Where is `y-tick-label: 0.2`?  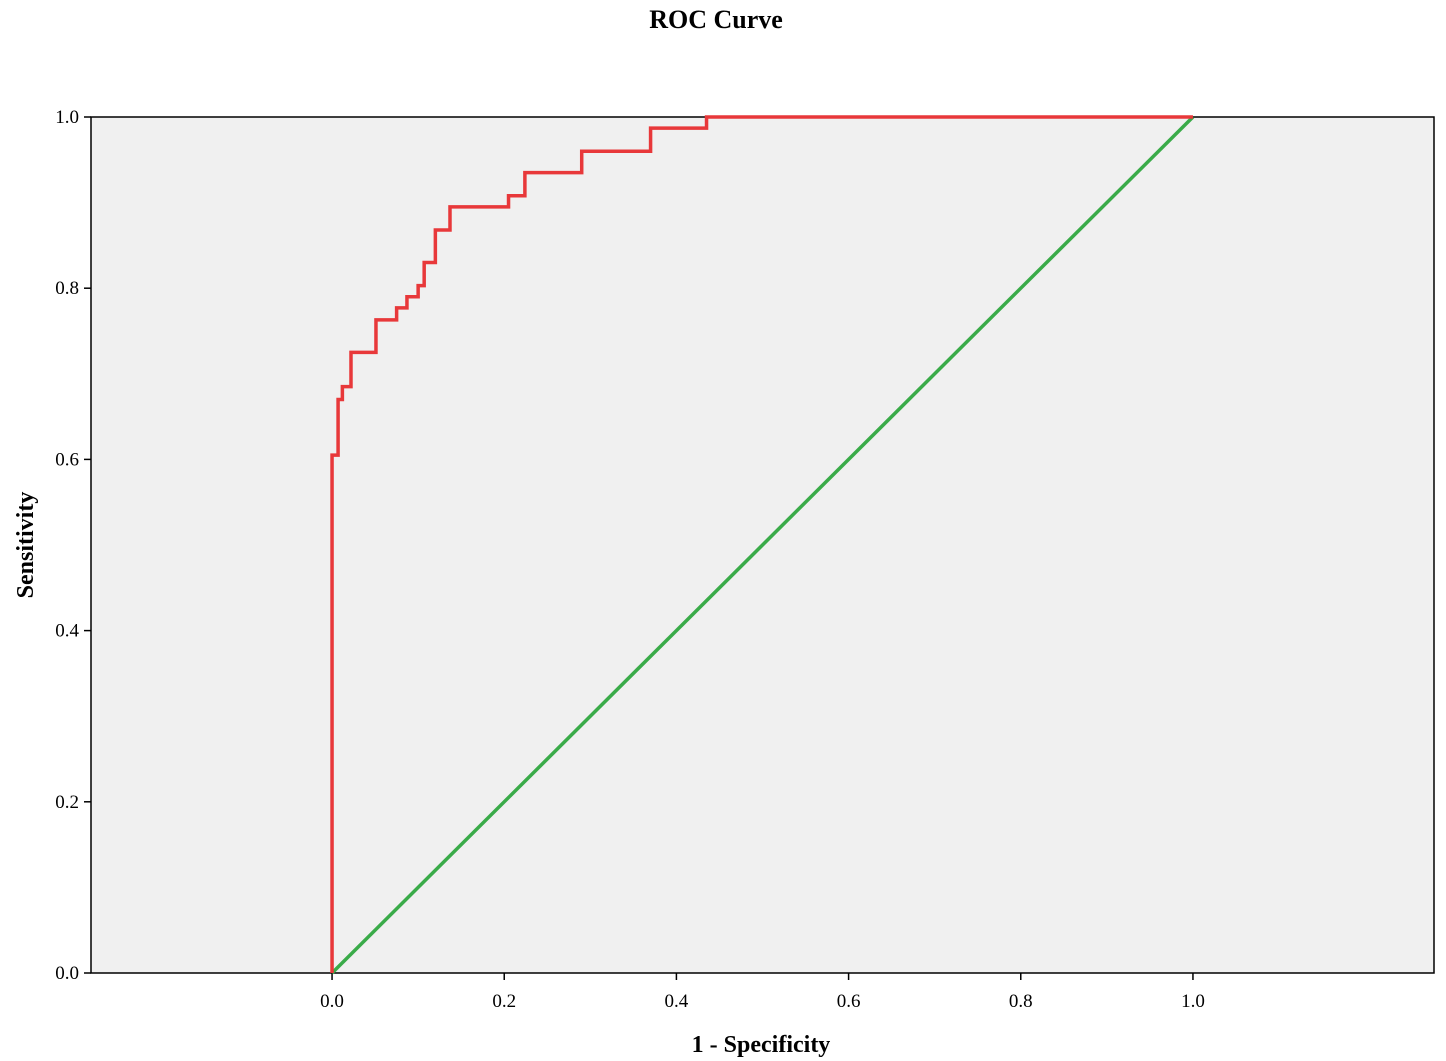
y-tick-label: 0.2 is located at coordinates (67, 802).